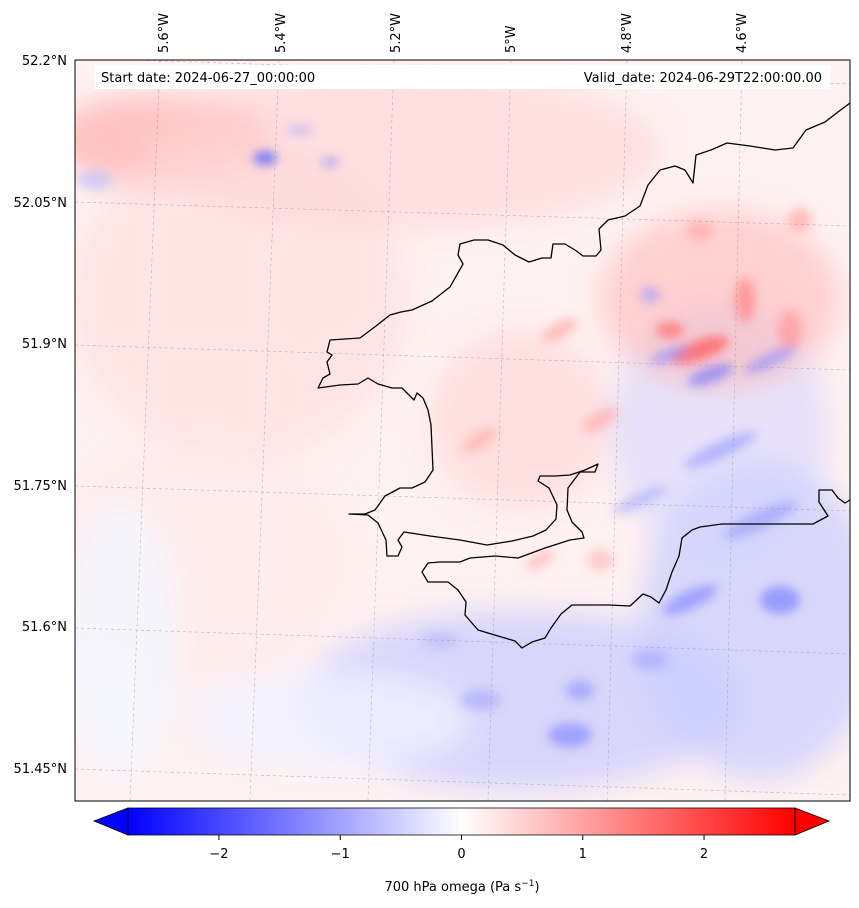 The image size is (859, 908). What do you see at coordinates (461, 854) in the screenshot?
I see `colorbar-tick-label: 0` at bounding box center [461, 854].